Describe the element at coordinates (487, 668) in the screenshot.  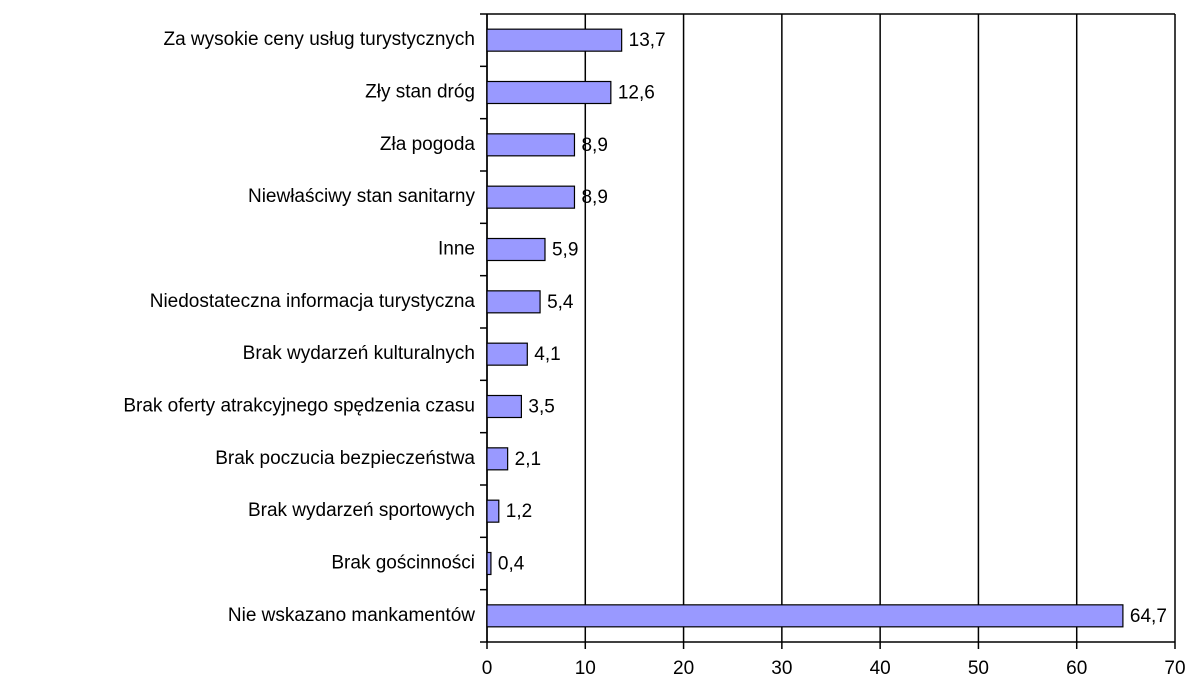
I see `x-tick-label: 0` at that location.